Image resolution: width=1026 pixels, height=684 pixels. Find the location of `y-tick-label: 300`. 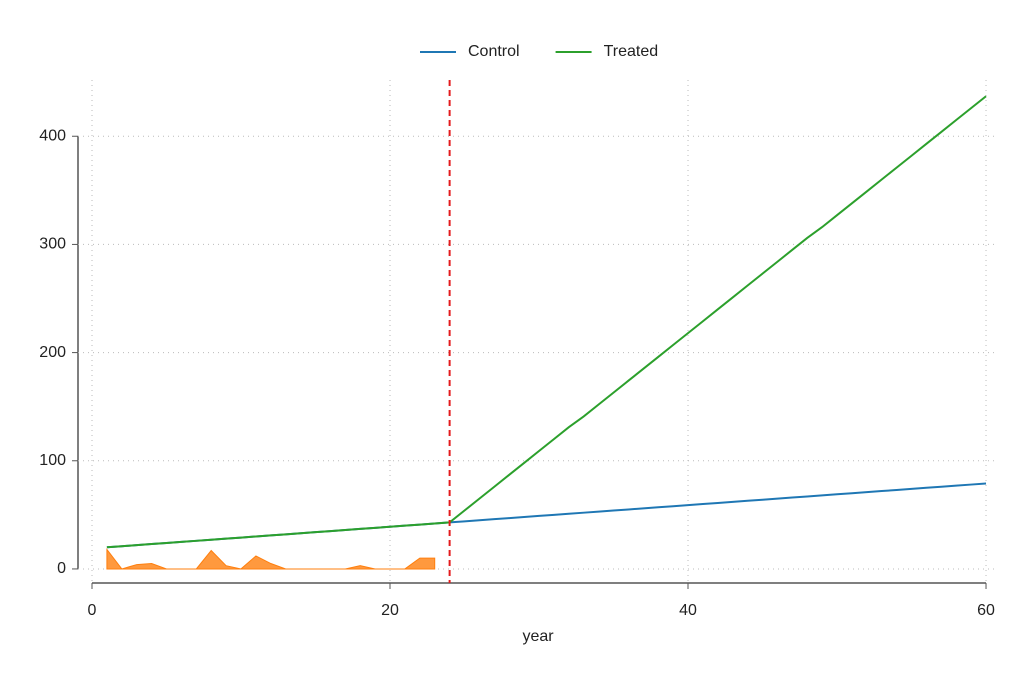

y-tick-label: 300 is located at coordinates (52, 244).